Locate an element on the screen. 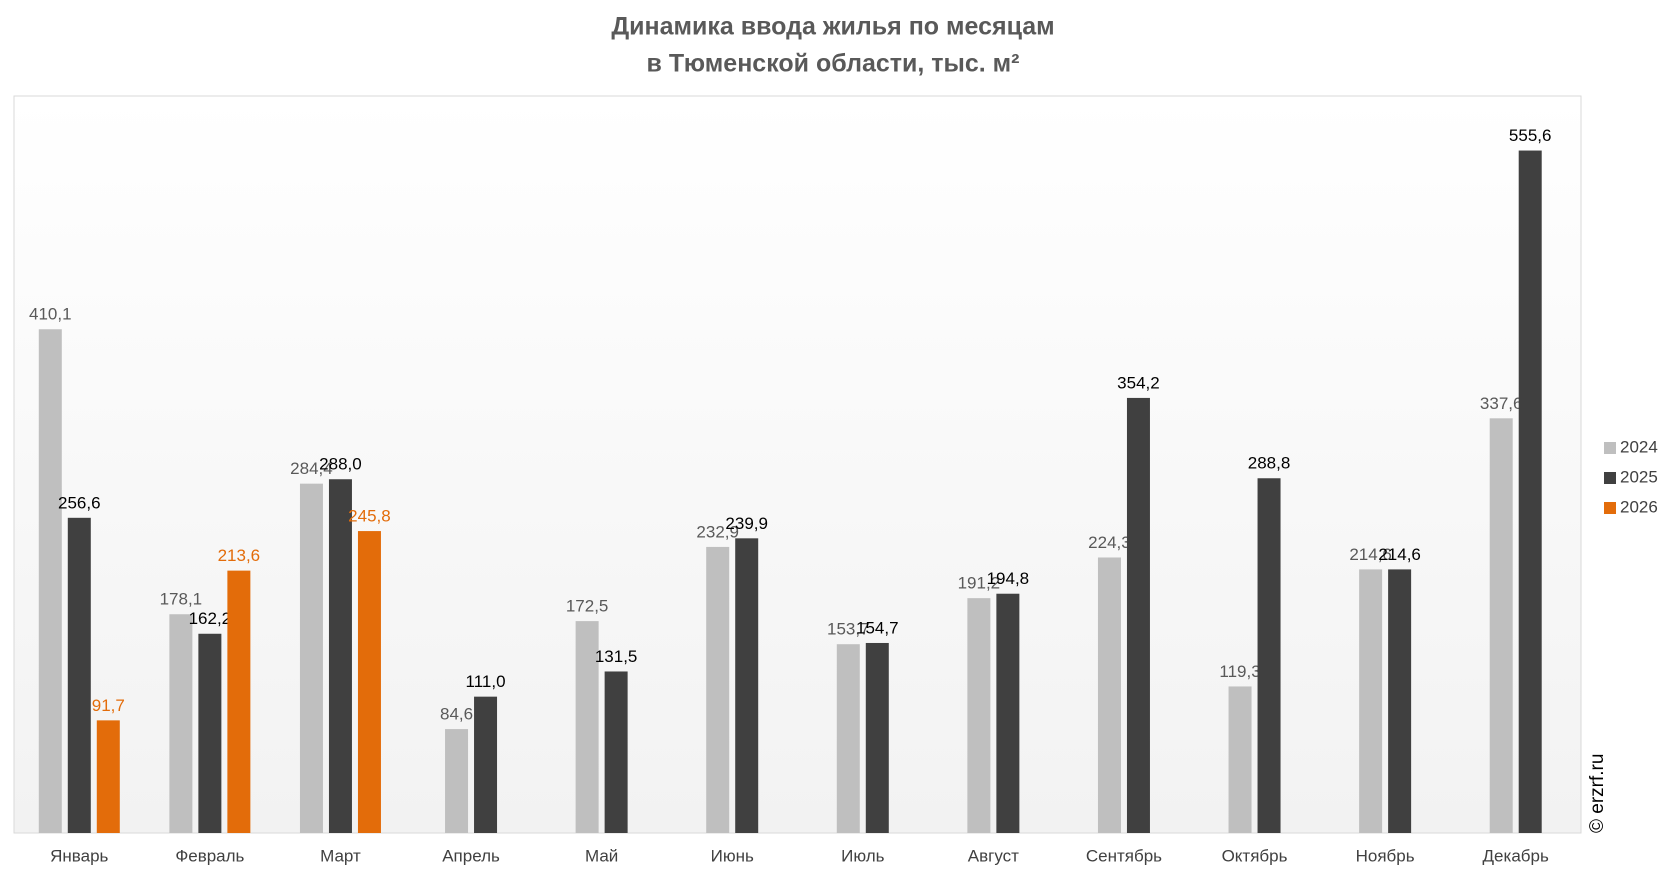 The height and width of the screenshot is (872, 1666). value-label: 288,0 is located at coordinates (340, 464).